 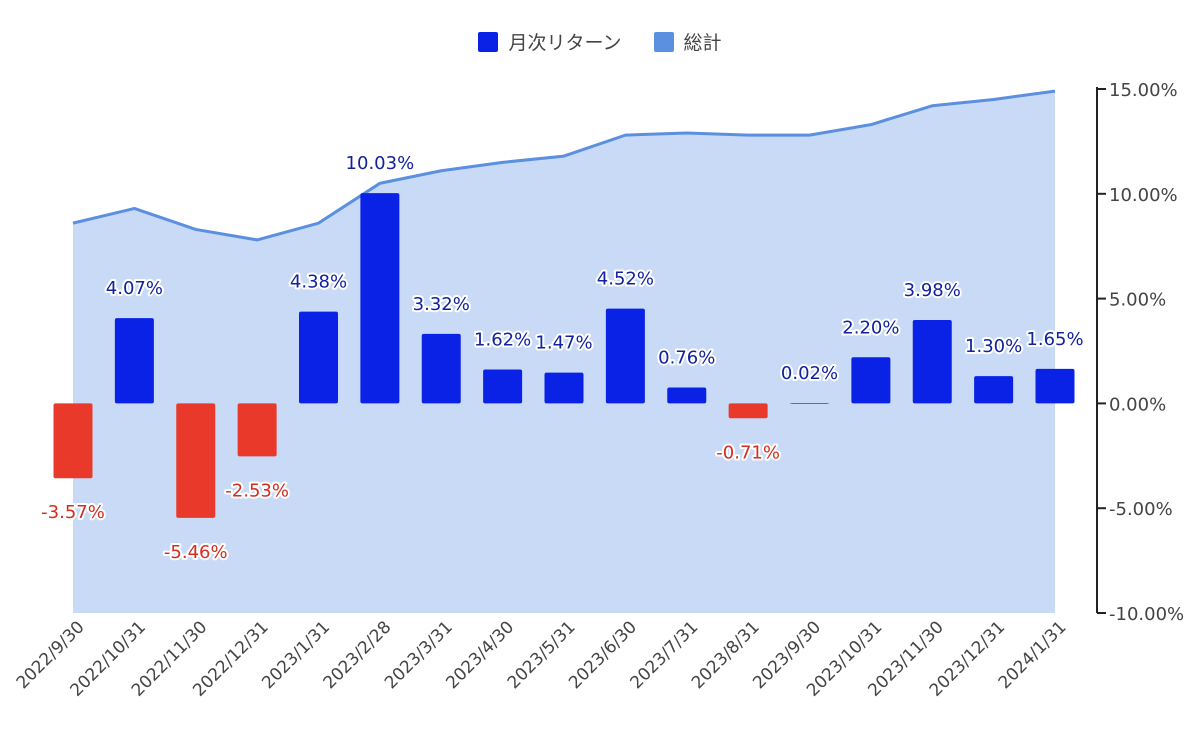 What do you see at coordinates (196, 460) in the screenshot?
I see `bar-2022/11/30` at bounding box center [196, 460].